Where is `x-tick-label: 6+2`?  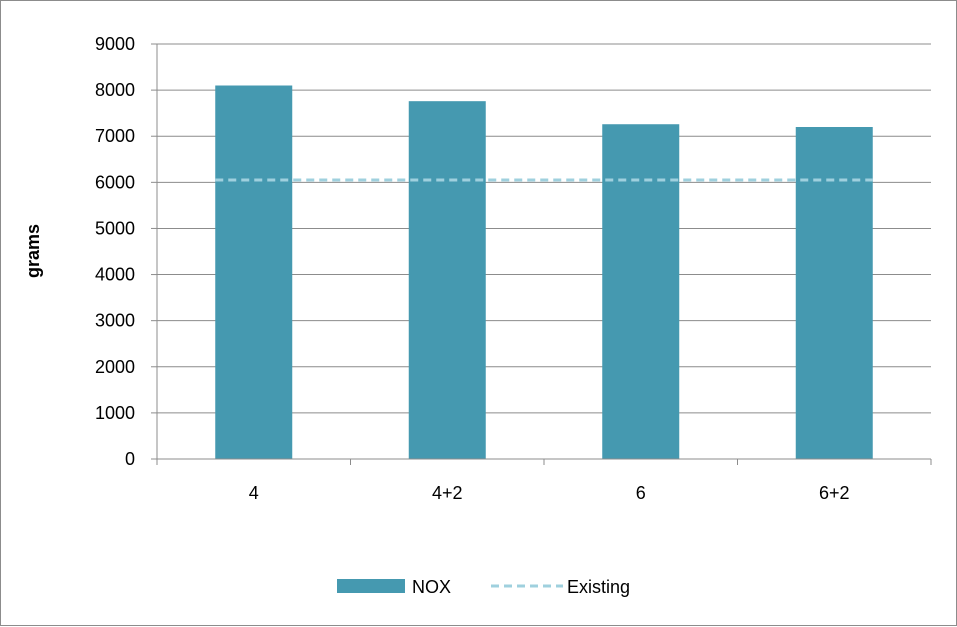 x-tick-label: 6+2 is located at coordinates (834, 493).